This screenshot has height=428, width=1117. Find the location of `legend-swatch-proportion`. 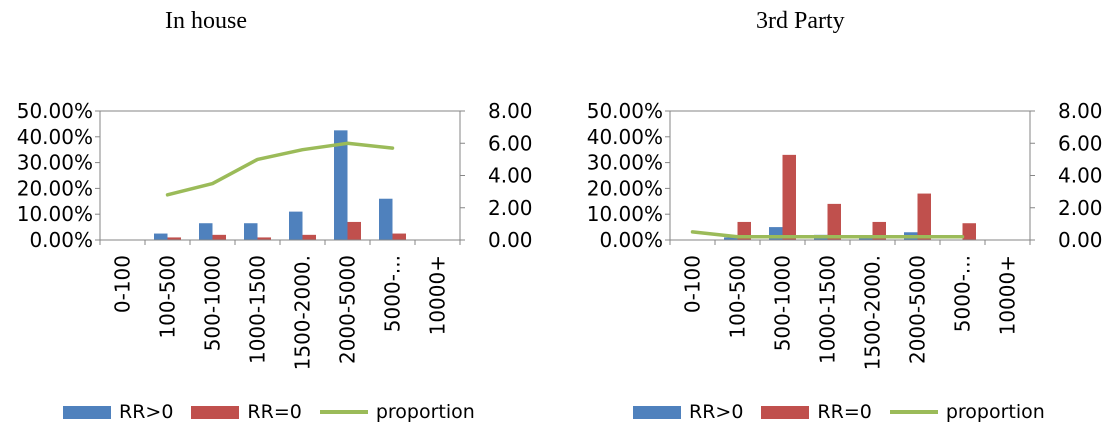

legend-swatch-proportion is located at coordinates (343, 412).